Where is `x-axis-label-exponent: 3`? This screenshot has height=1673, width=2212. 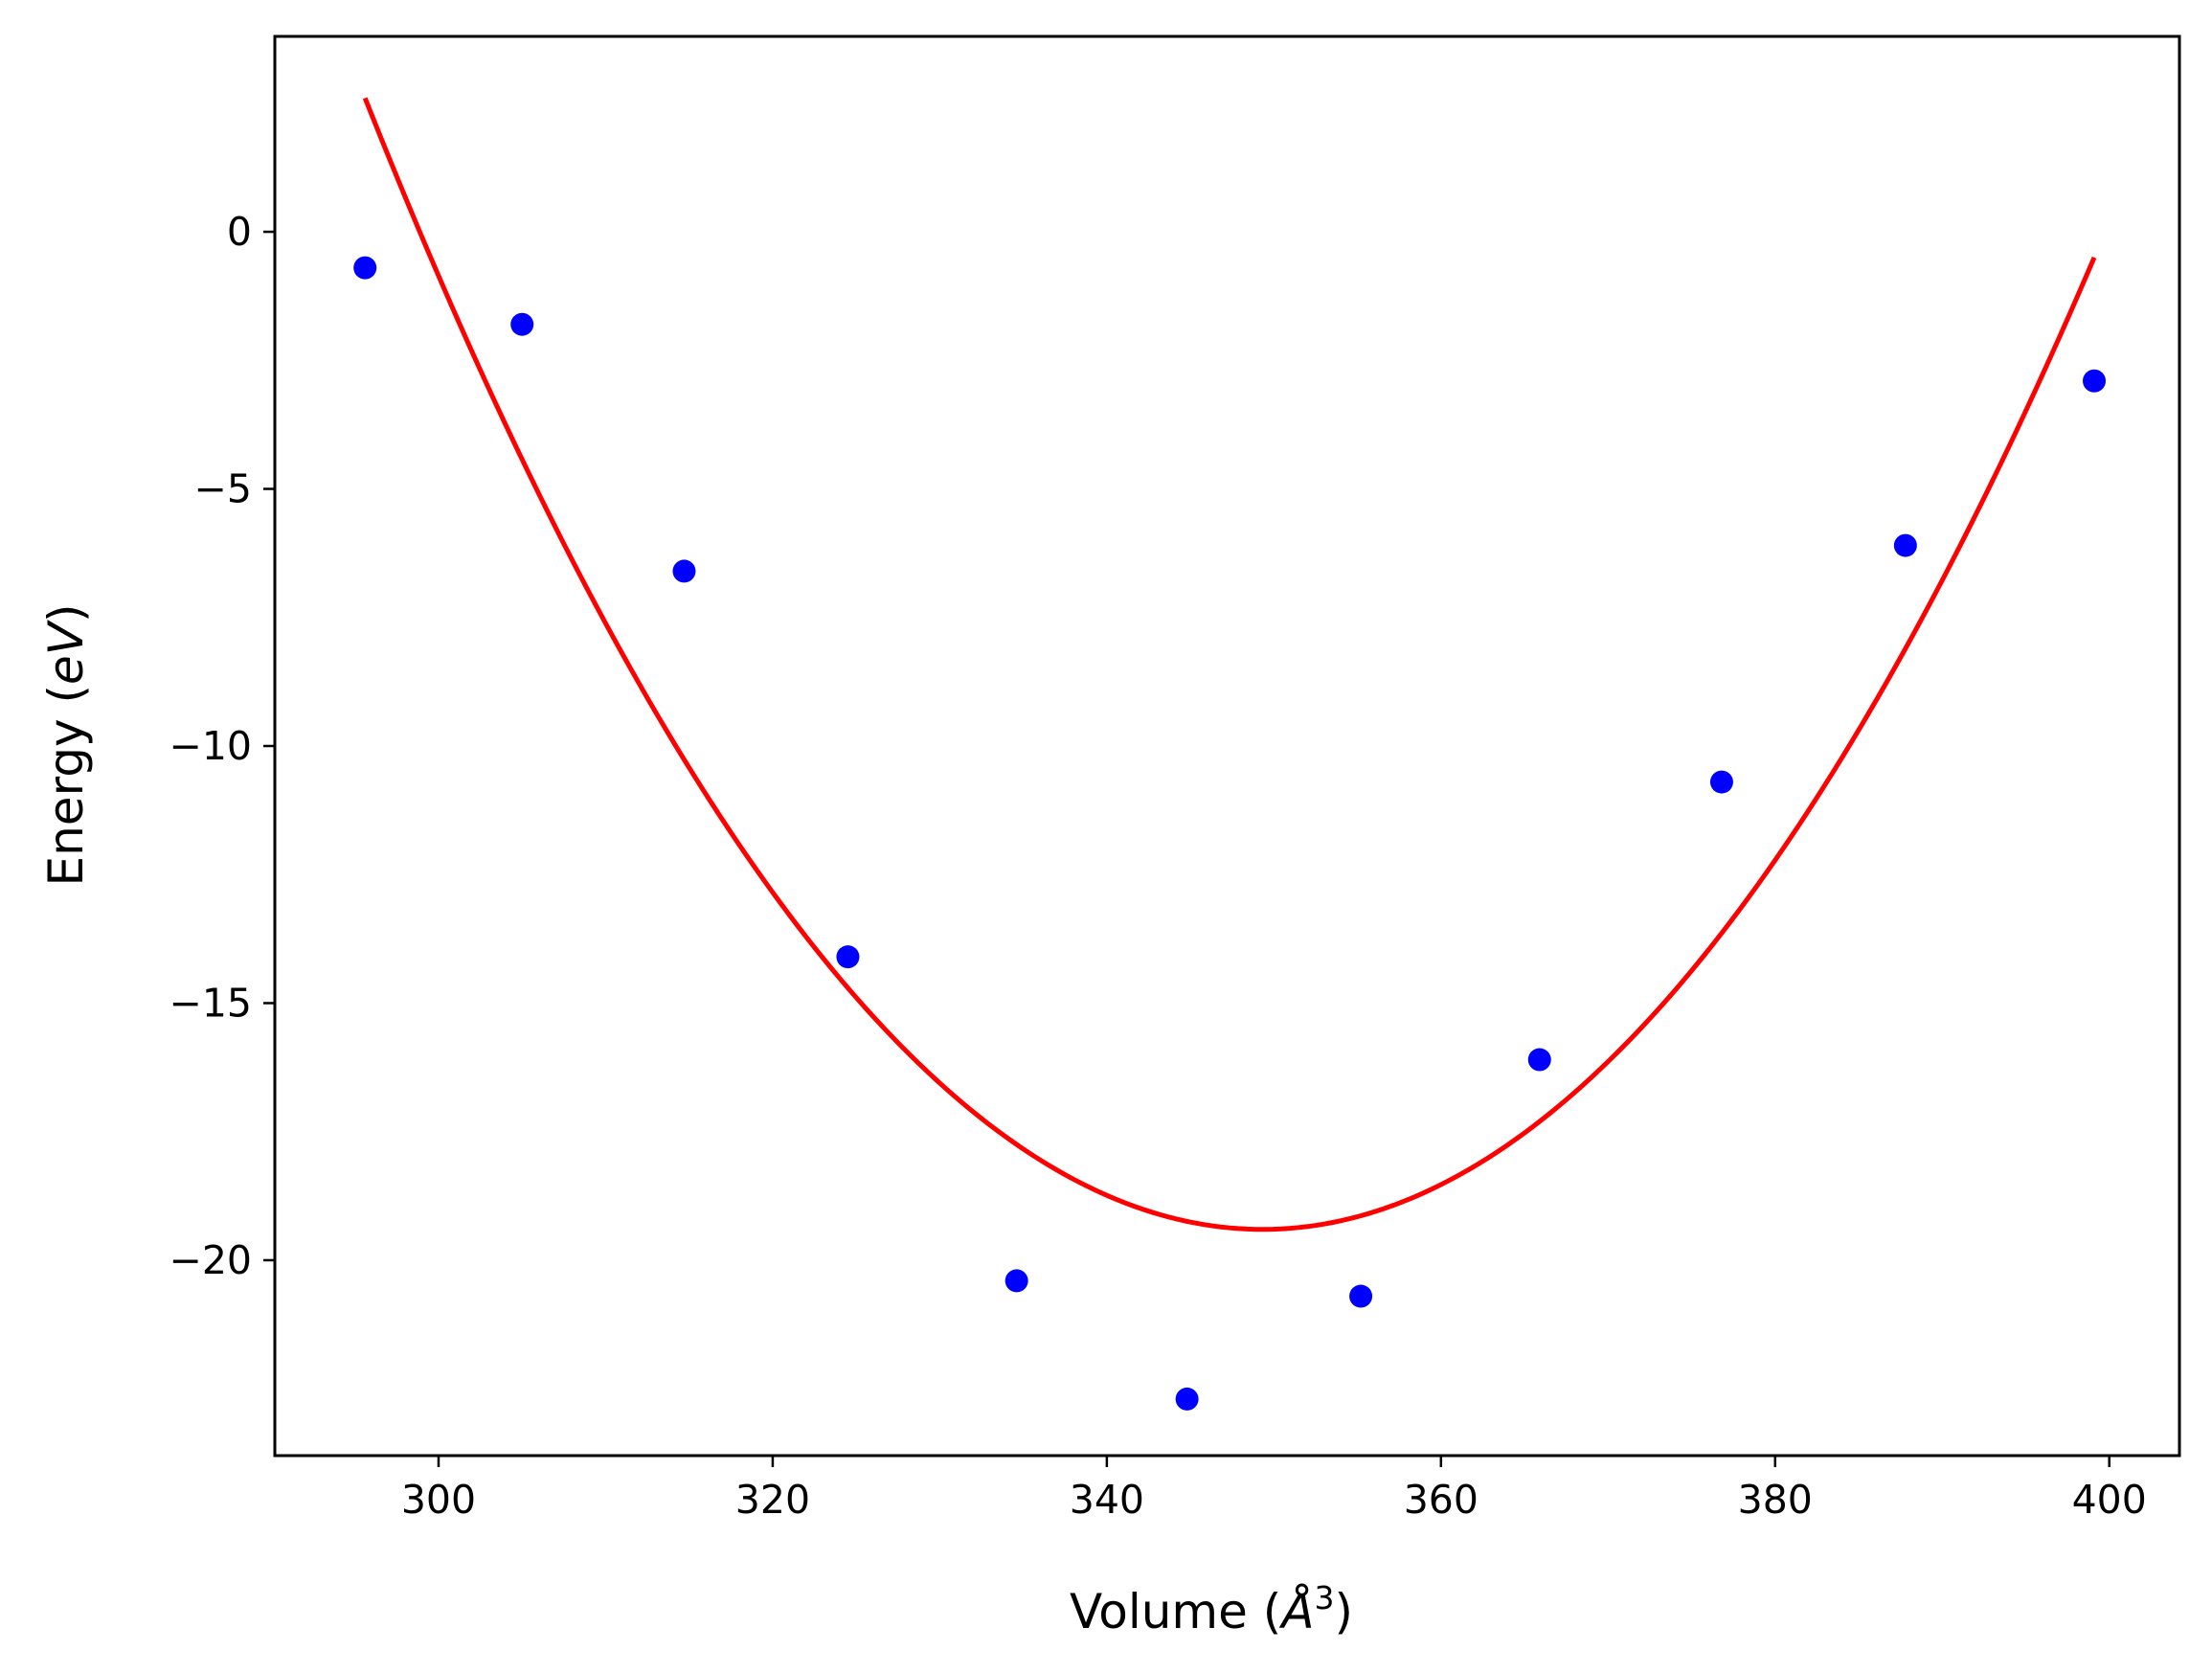 x-axis-label-exponent: 3 is located at coordinates (1325, 1597).